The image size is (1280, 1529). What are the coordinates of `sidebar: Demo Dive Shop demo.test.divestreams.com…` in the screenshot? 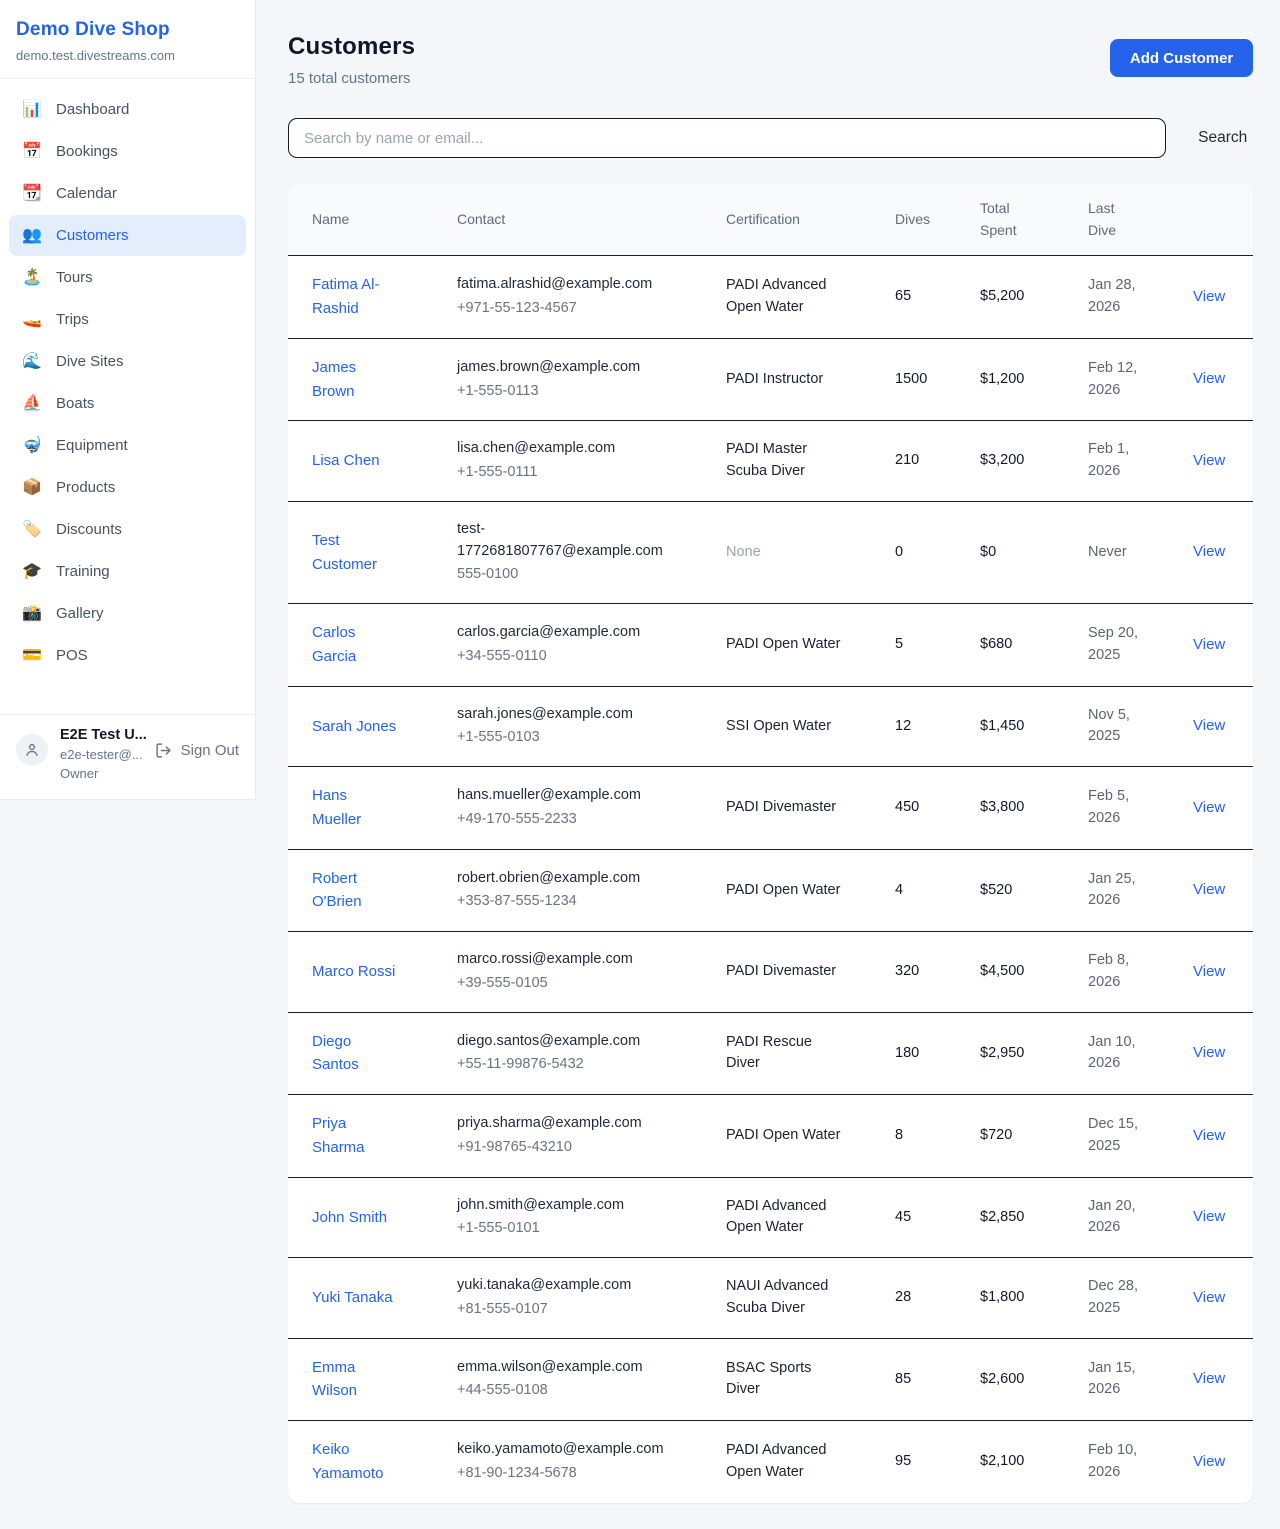 It's located at (128, 400).